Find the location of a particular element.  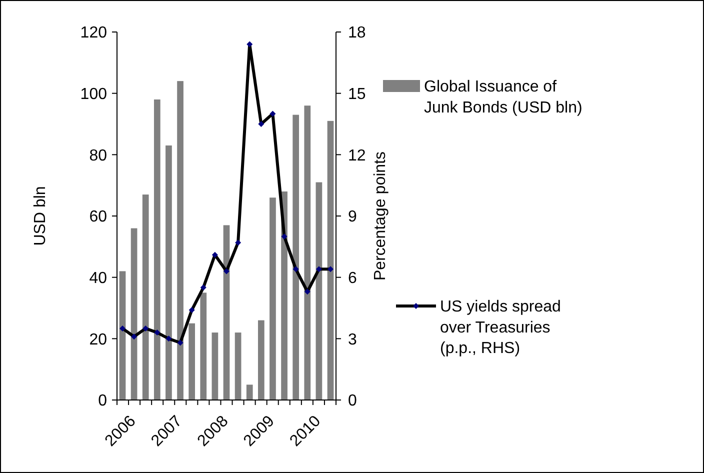

y-tick-label: 20 is located at coordinates (98, 339).